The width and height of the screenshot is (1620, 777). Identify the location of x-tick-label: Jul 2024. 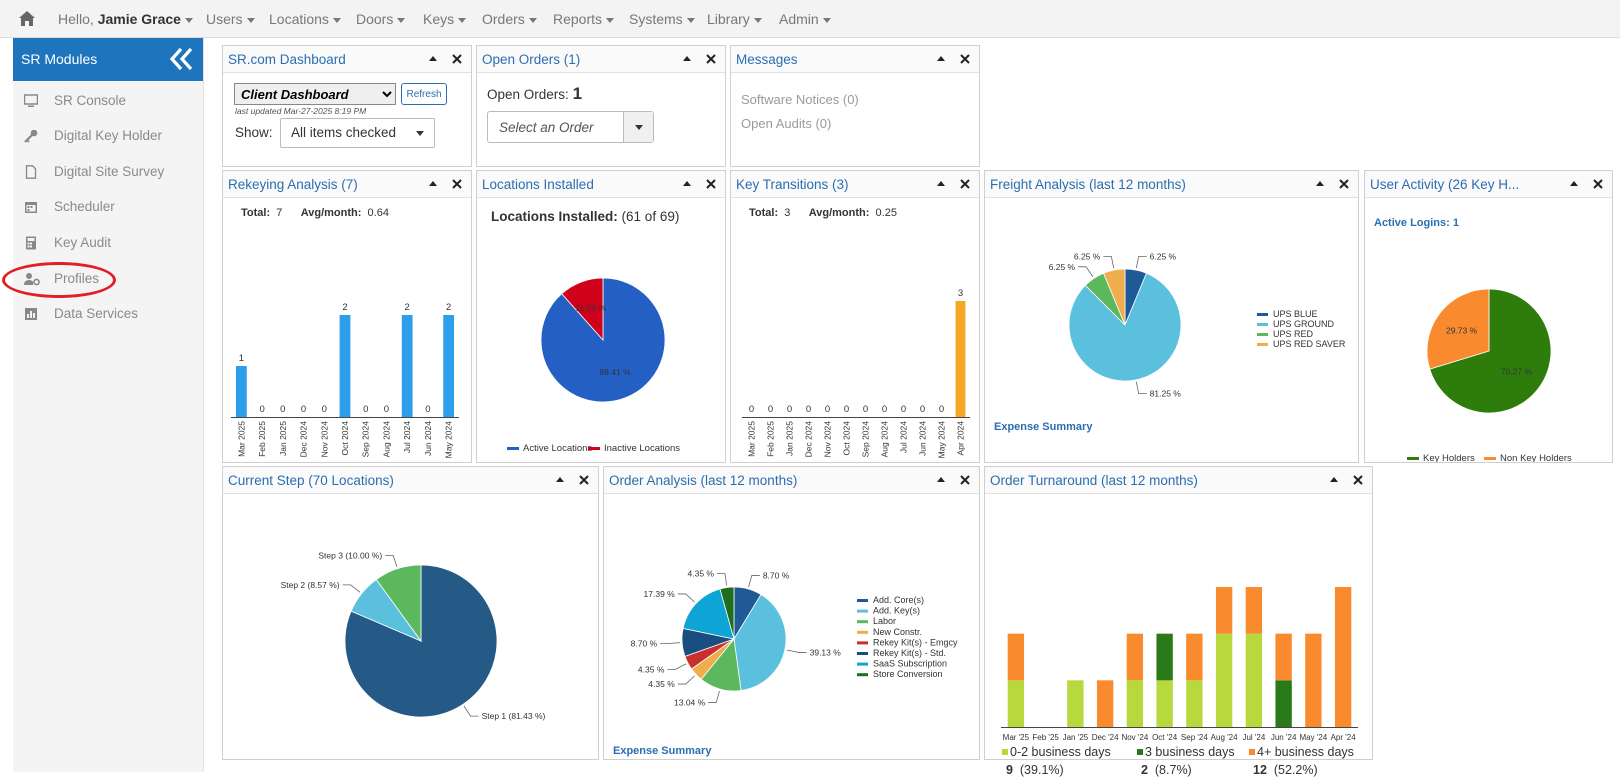
(904, 437).